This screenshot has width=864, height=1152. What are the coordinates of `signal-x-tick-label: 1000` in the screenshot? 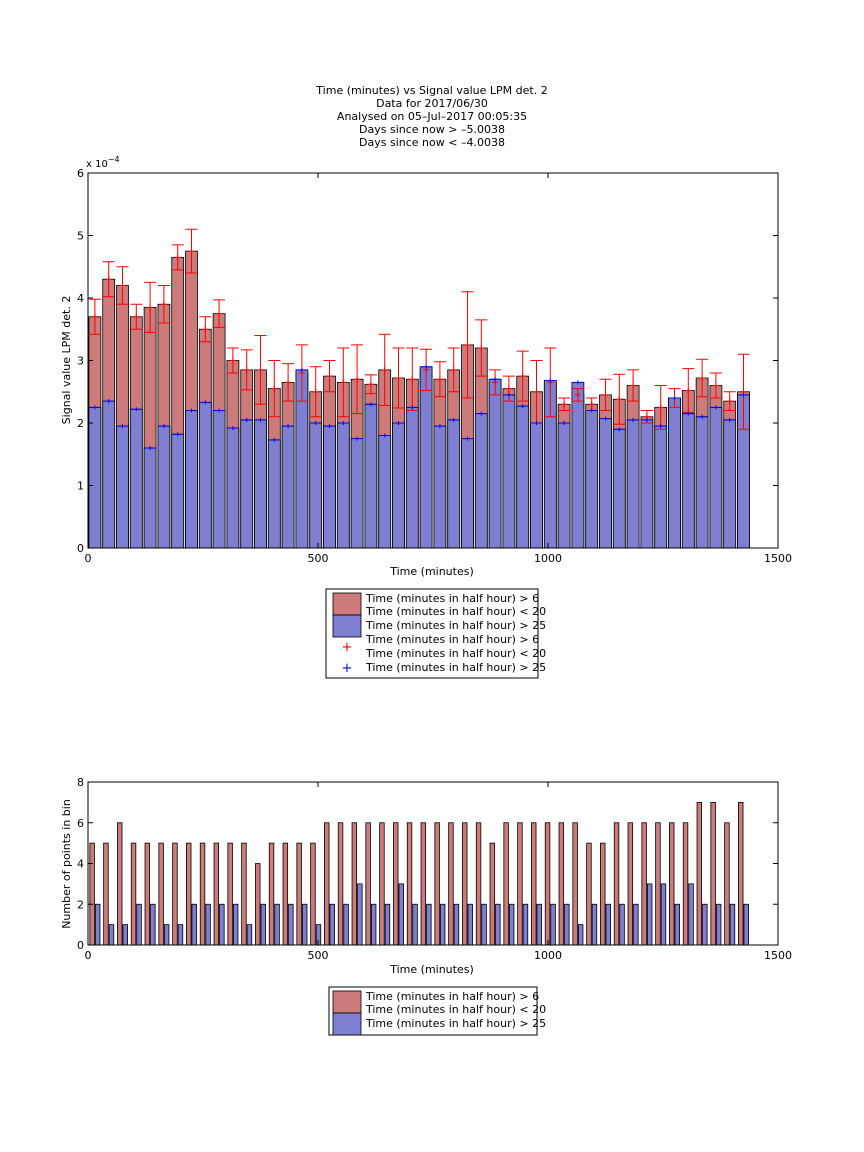 It's located at (548, 558).